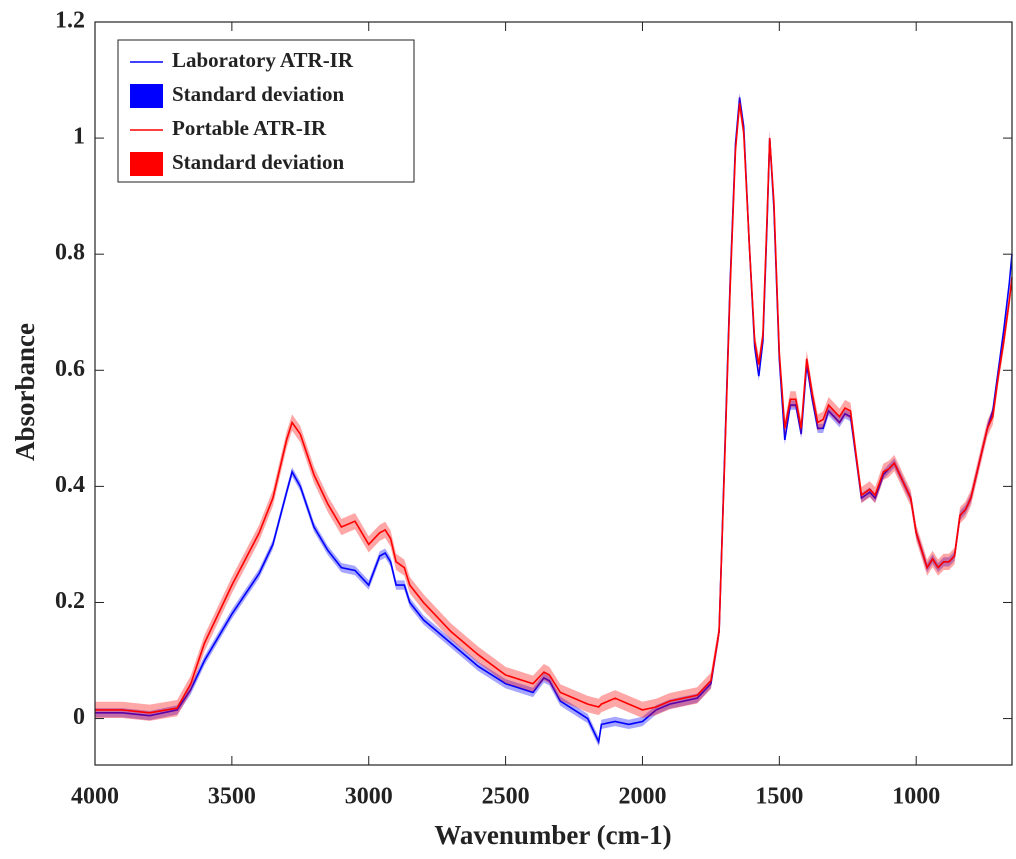 The height and width of the screenshot is (859, 1016). I want to click on x-tick-label: 2000, so click(642, 797).